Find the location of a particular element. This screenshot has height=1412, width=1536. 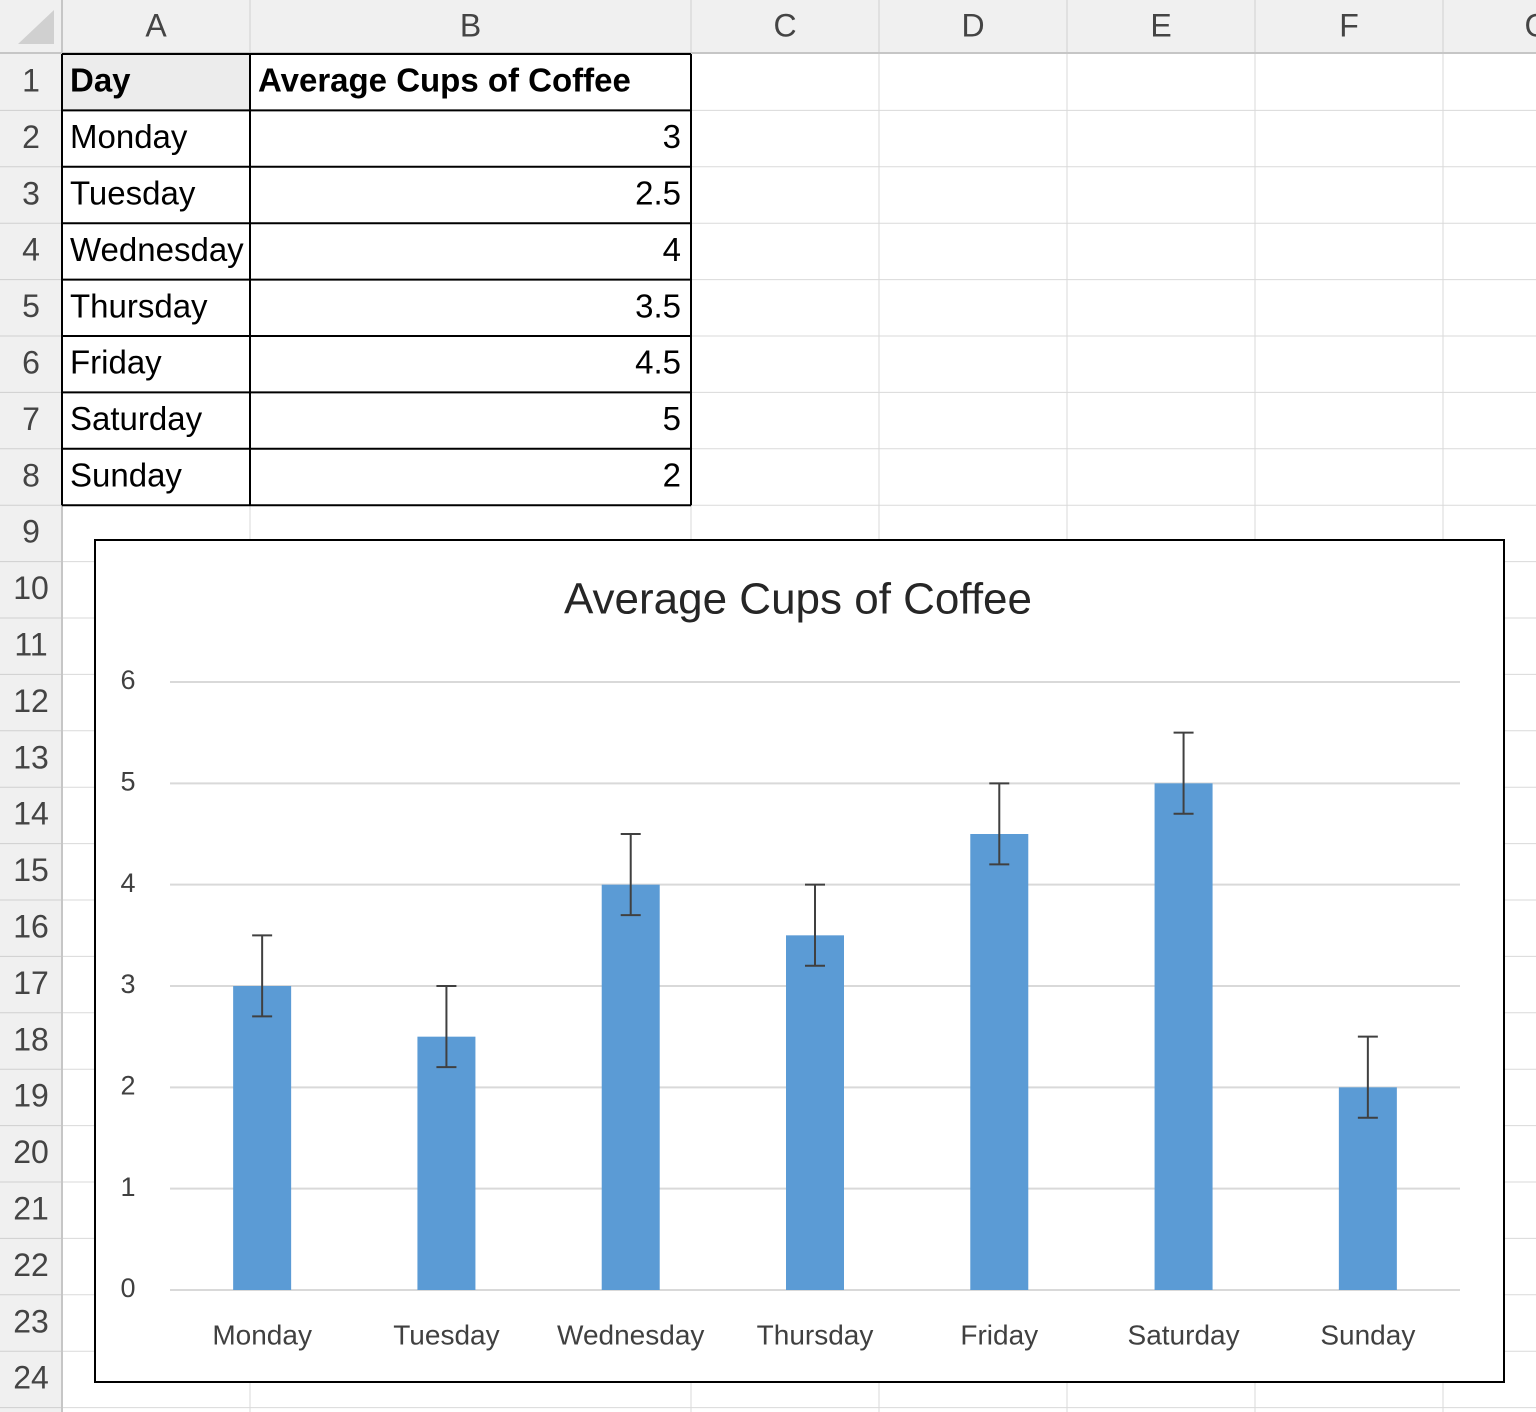

row-header: 3 is located at coordinates (31, 193).